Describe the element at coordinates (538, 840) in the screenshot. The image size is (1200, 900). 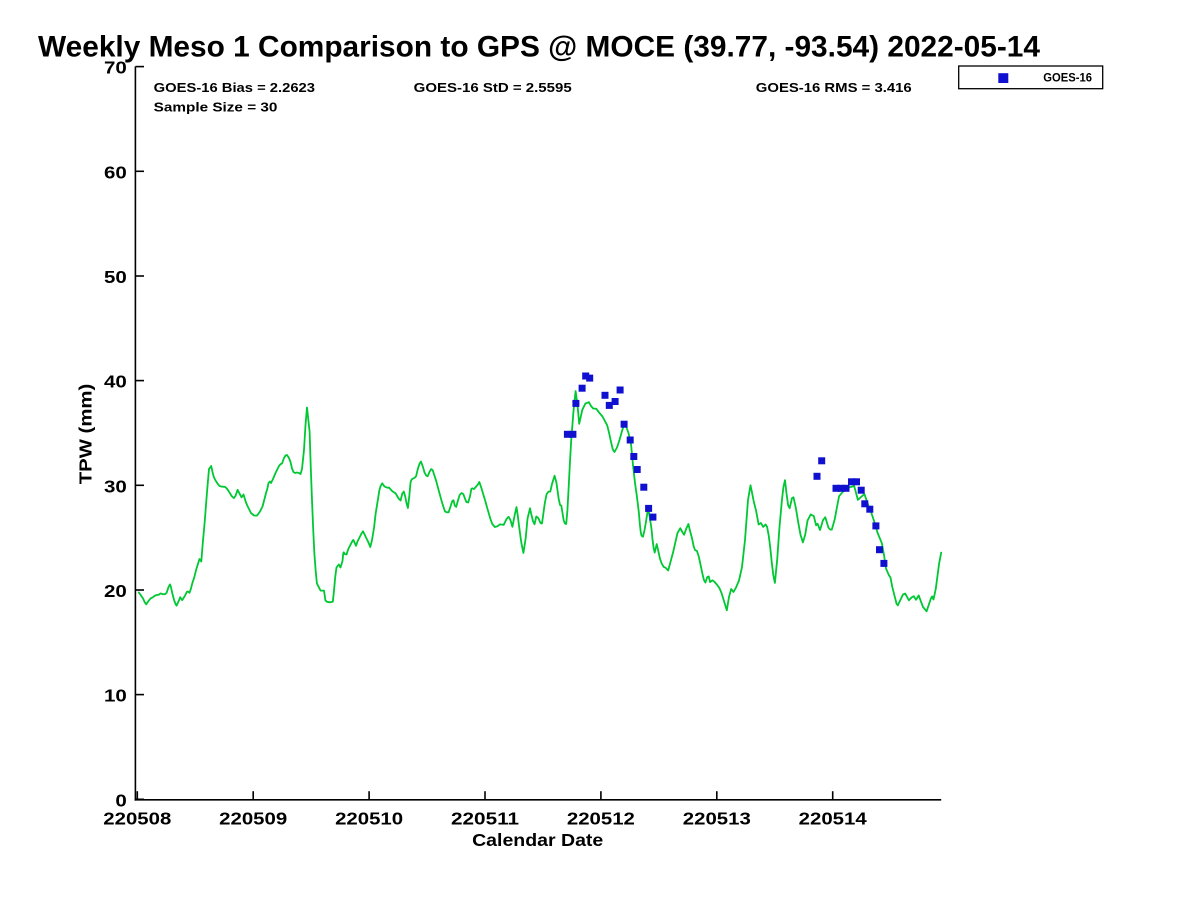
I see `svg-text: Calendar Date` at that location.